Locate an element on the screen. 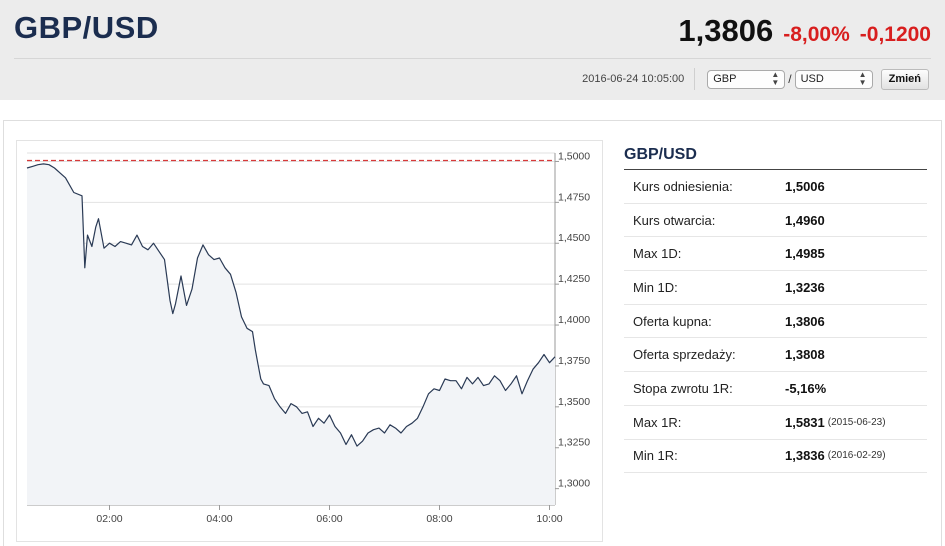 The image size is (945, 546). y-tick-label: 1,3500 is located at coordinates (574, 402).